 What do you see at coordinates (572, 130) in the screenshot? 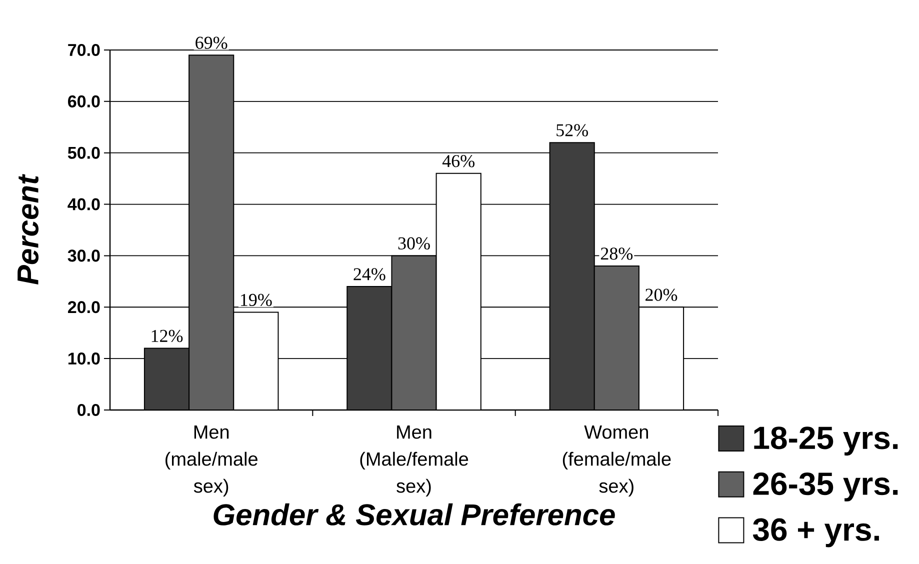
I see `data-label: 52%` at bounding box center [572, 130].